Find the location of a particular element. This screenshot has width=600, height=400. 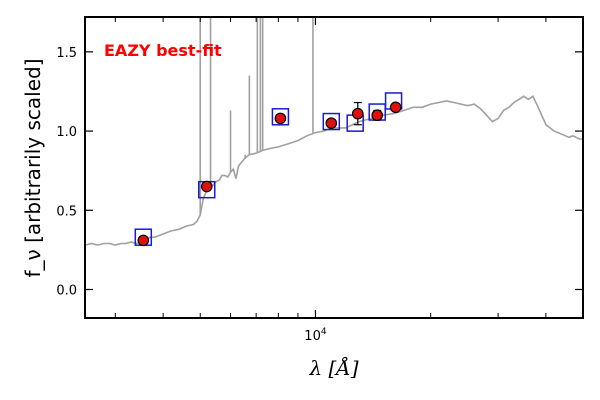

y-tick-label: 1.0 is located at coordinates (66, 132).